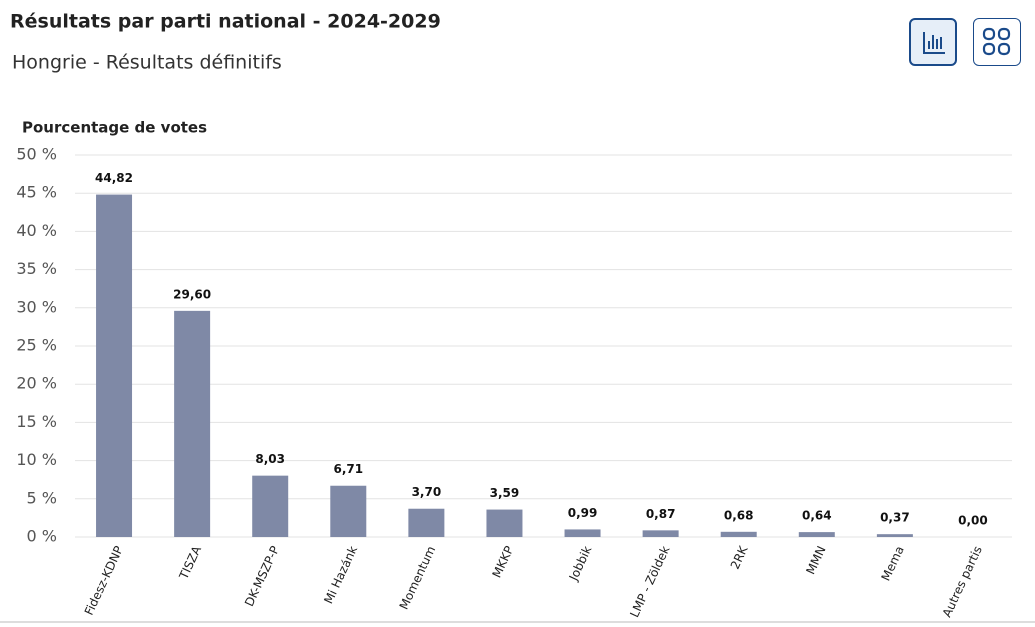 The image size is (1035, 627). Describe the element at coordinates (190, 562) in the screenshot. I see `x-tick-label: TISZA` at that location.